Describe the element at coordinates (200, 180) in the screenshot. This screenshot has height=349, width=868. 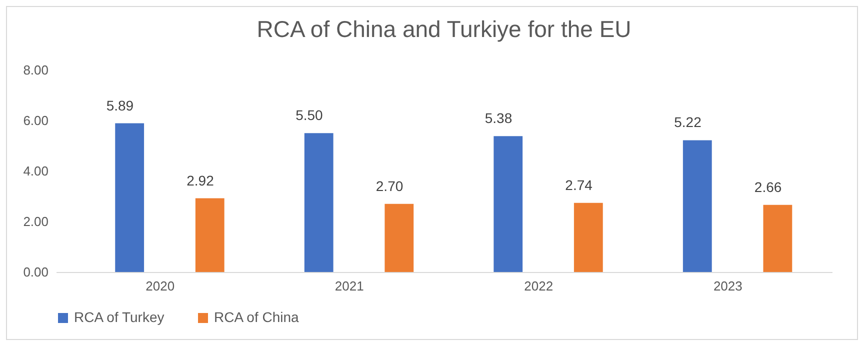
I see `data-label: 2.92` at that location.